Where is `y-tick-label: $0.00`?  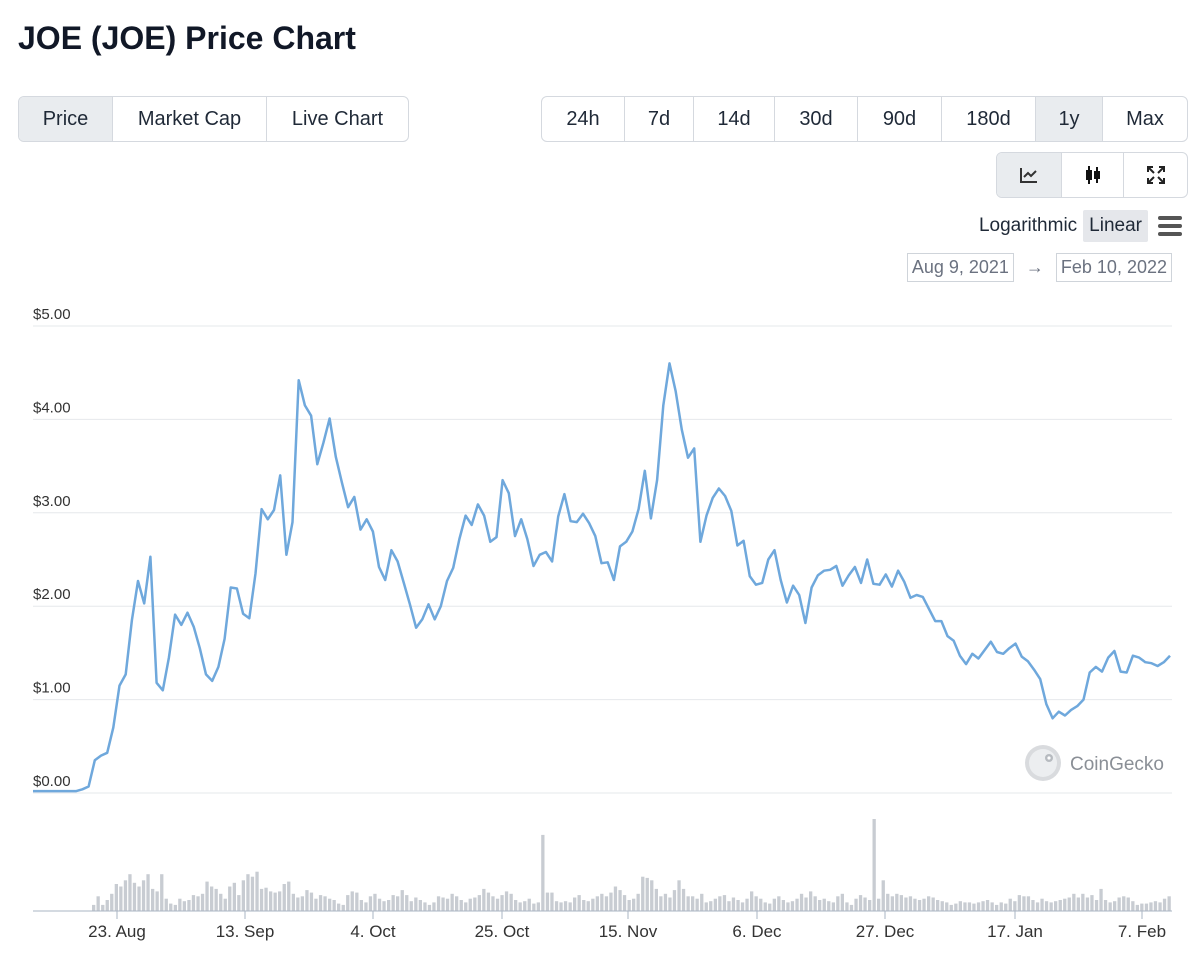
y-tick-label: $0.00 is located at coordinates (52, 781).